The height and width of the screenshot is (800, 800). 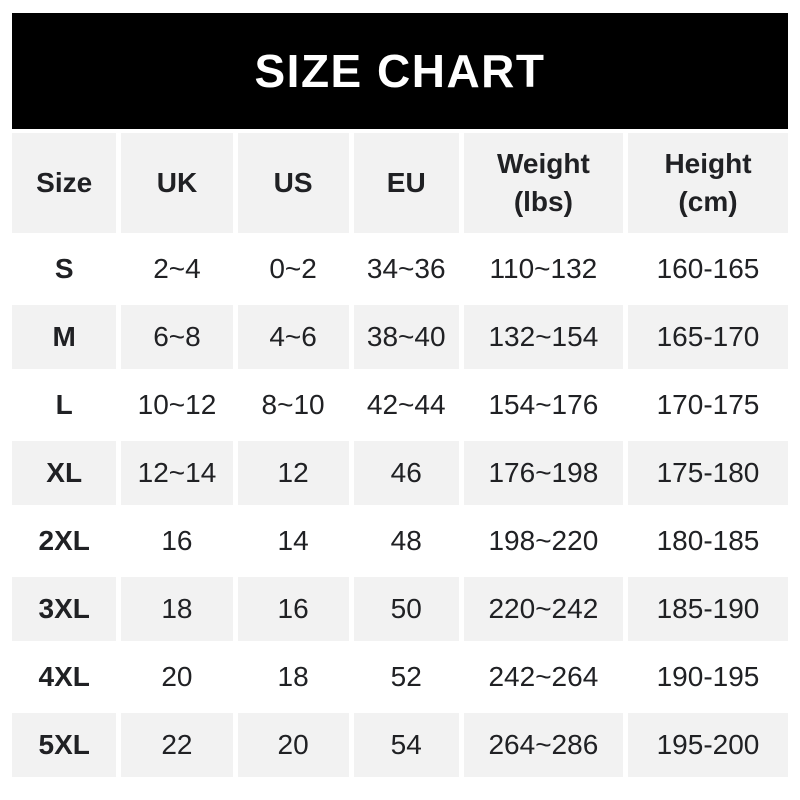 I want to click on table-row: 2XL 16 14 48 198~220 180-185, so click(x=400, y=541).